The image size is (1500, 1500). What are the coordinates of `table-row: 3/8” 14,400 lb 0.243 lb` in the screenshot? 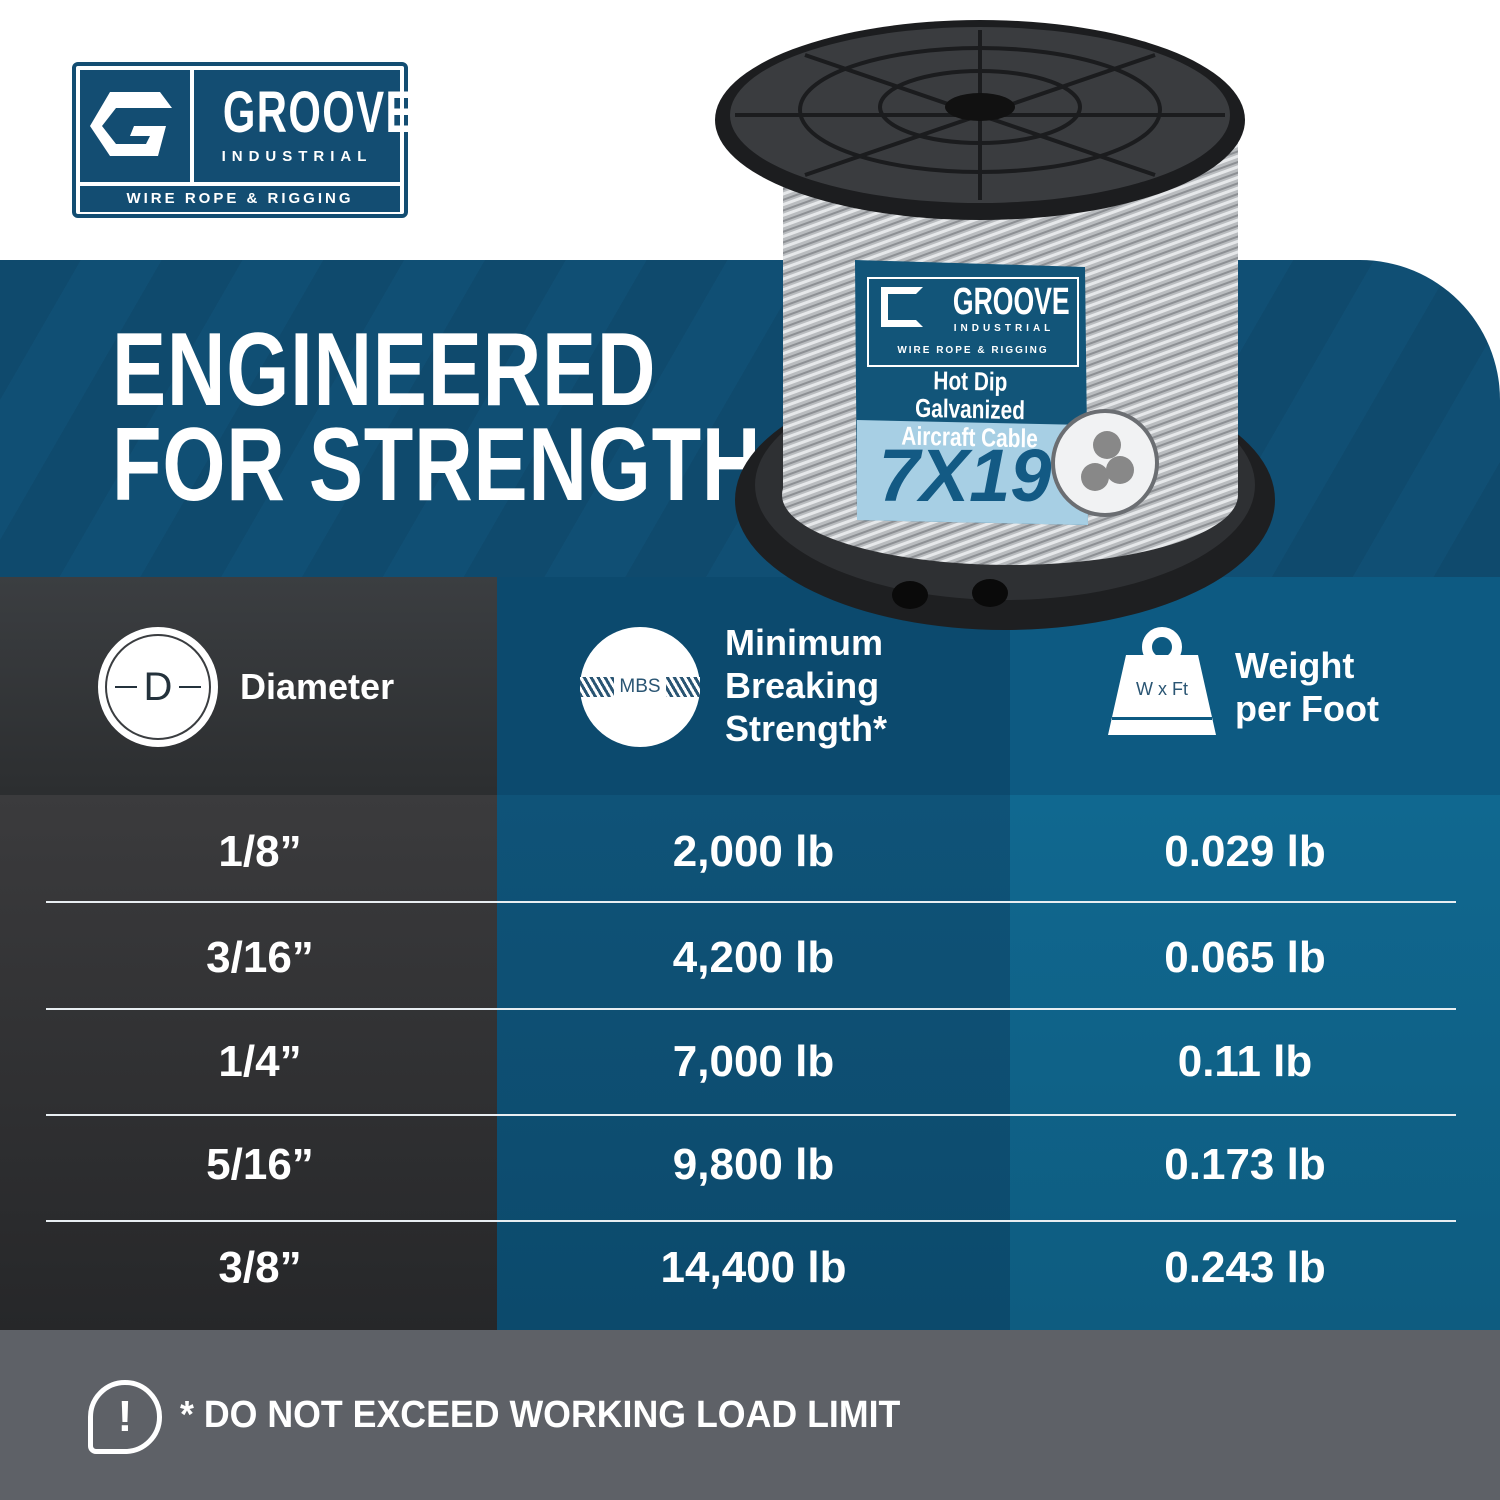 It's located at (750, 1268).